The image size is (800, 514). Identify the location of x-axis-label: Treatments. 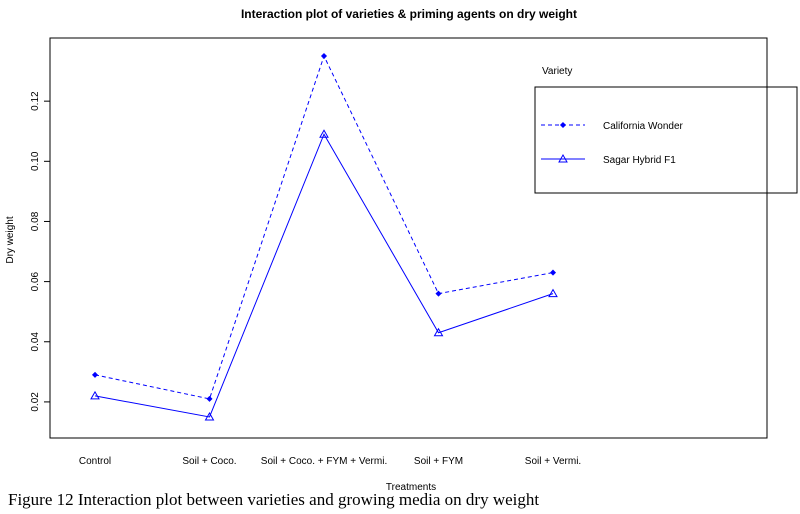
(411, 486).